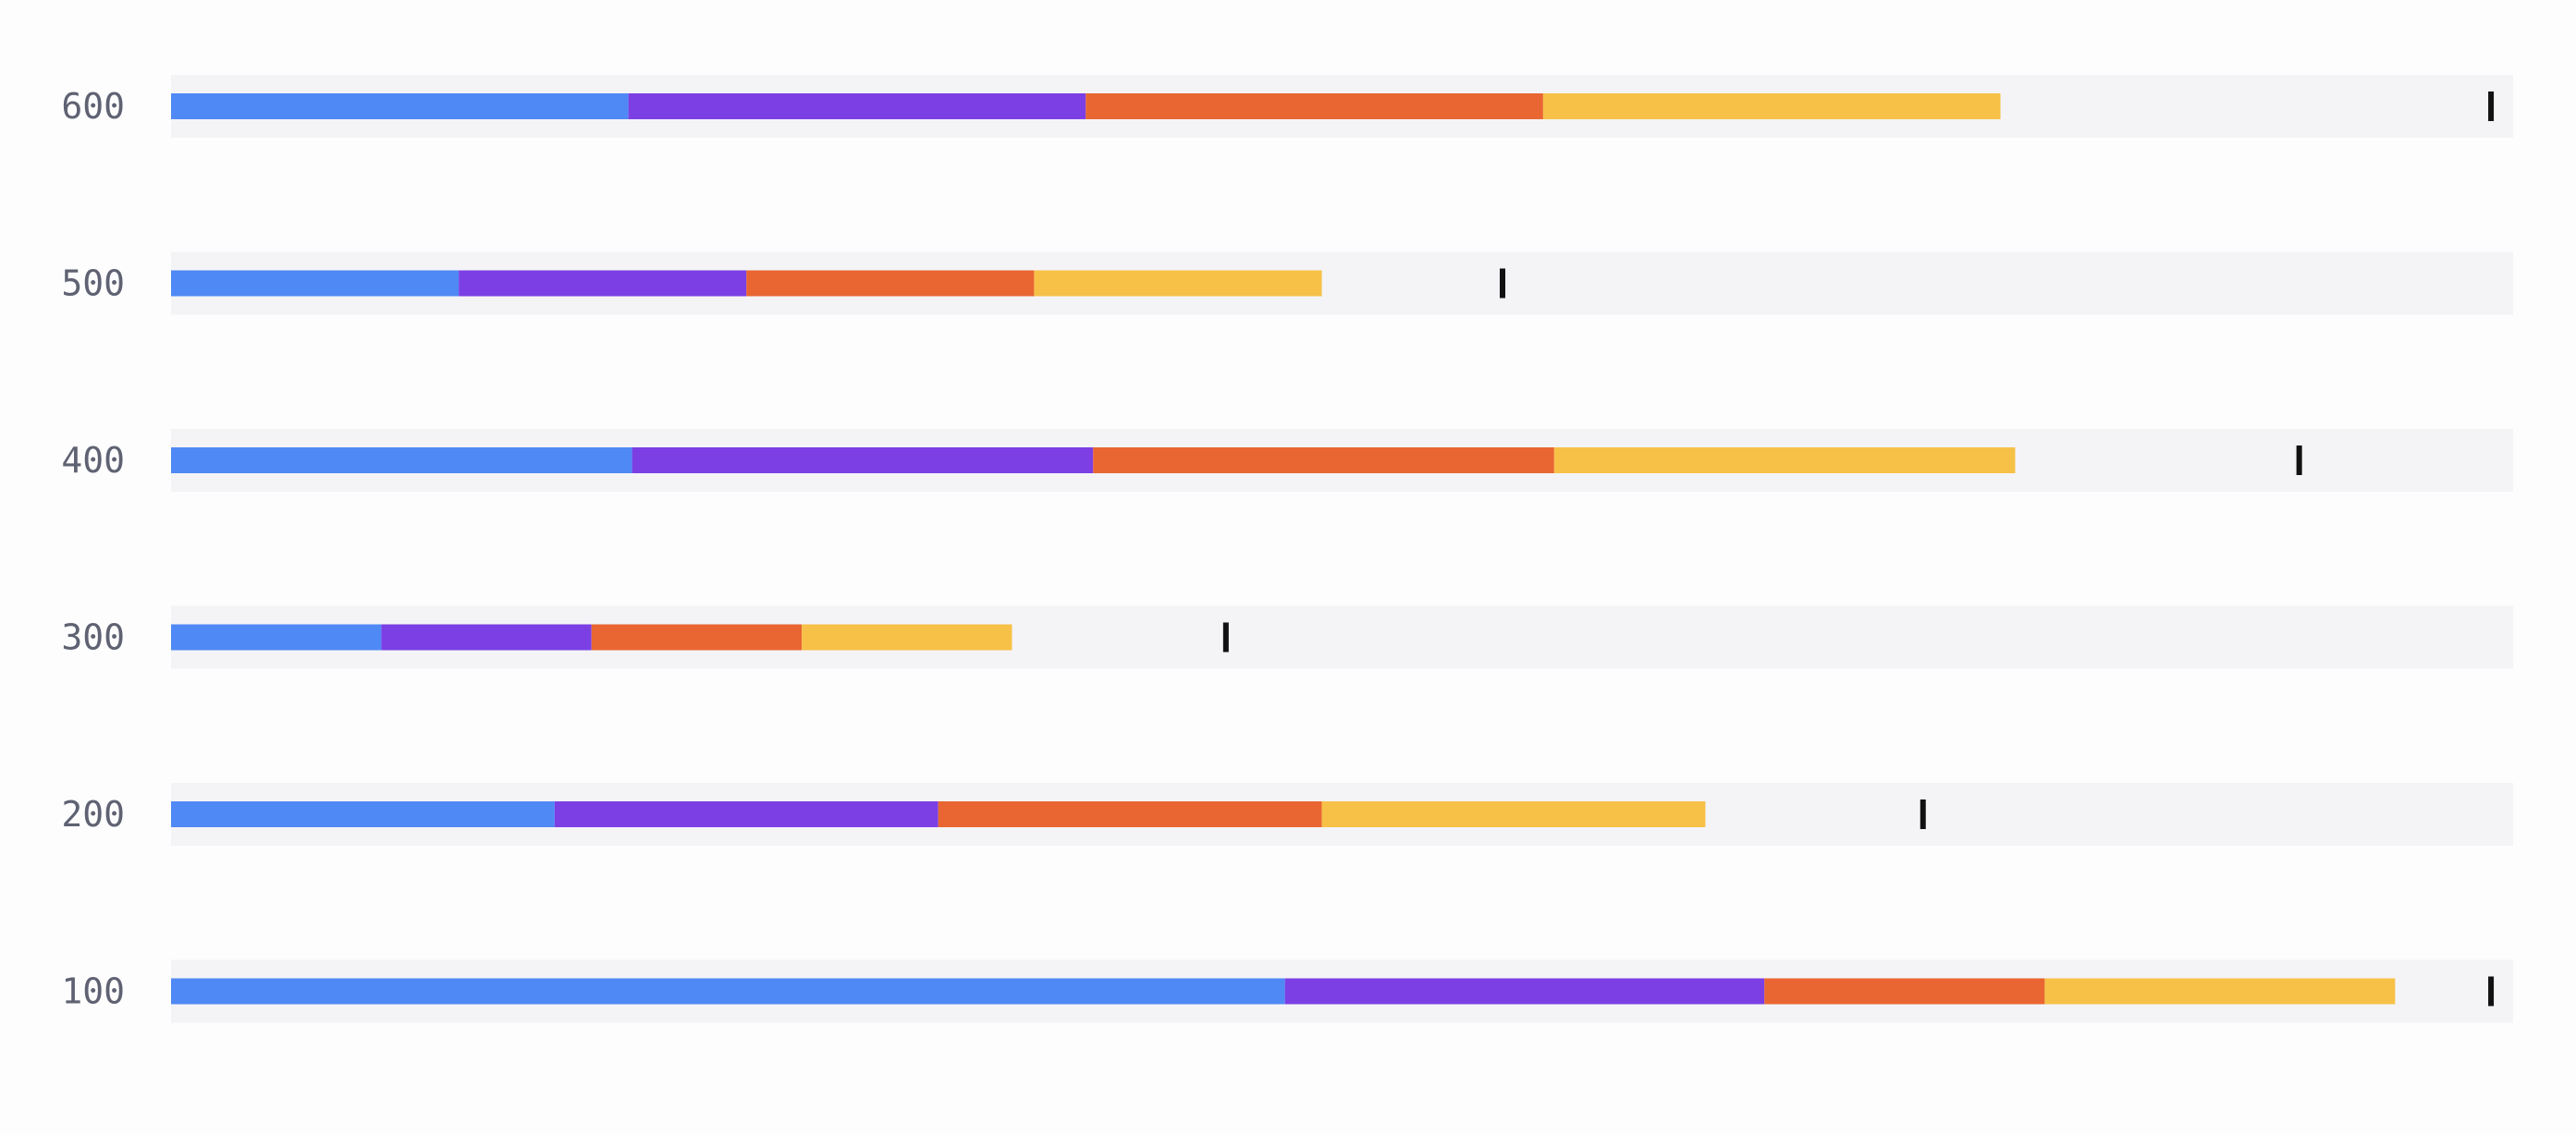 Image resolution: width=2576 pixels, height=1135 pixels. I want to click on category-label: 500, so click(93, 283).